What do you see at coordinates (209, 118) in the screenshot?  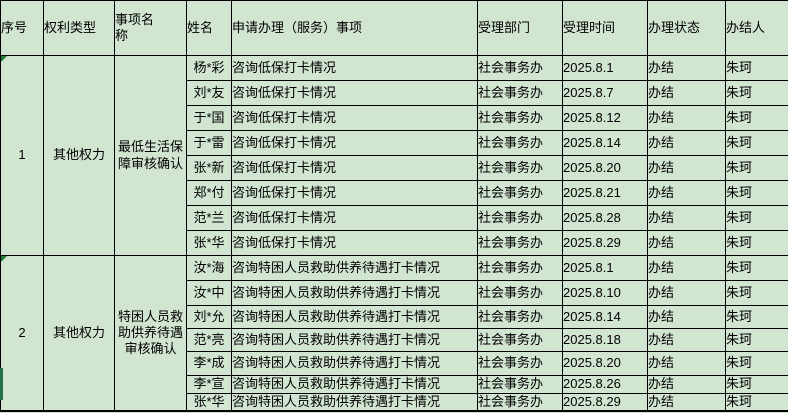 I see `name-cell: 于*国` at bounding box center [209, 118].